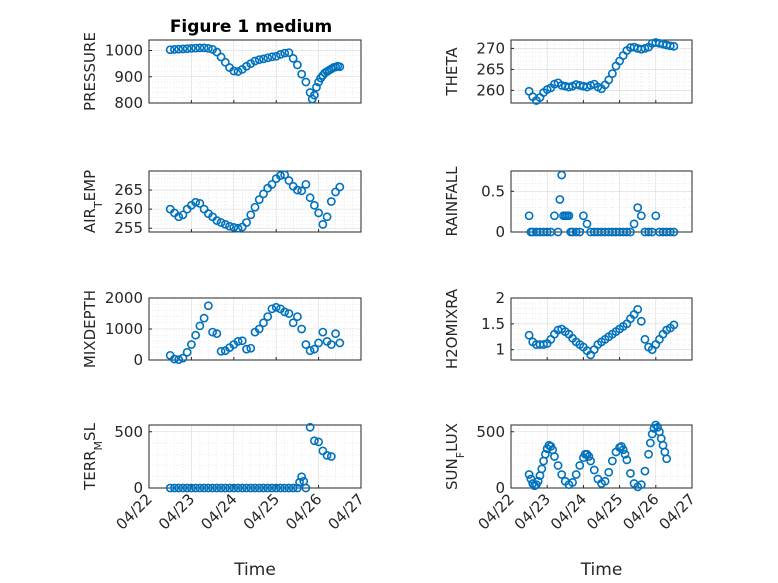 This screenshot has height=583, width=778. Describe the element at coordinates (601, 201) in the screenshot. I see `axes-box` at that location.